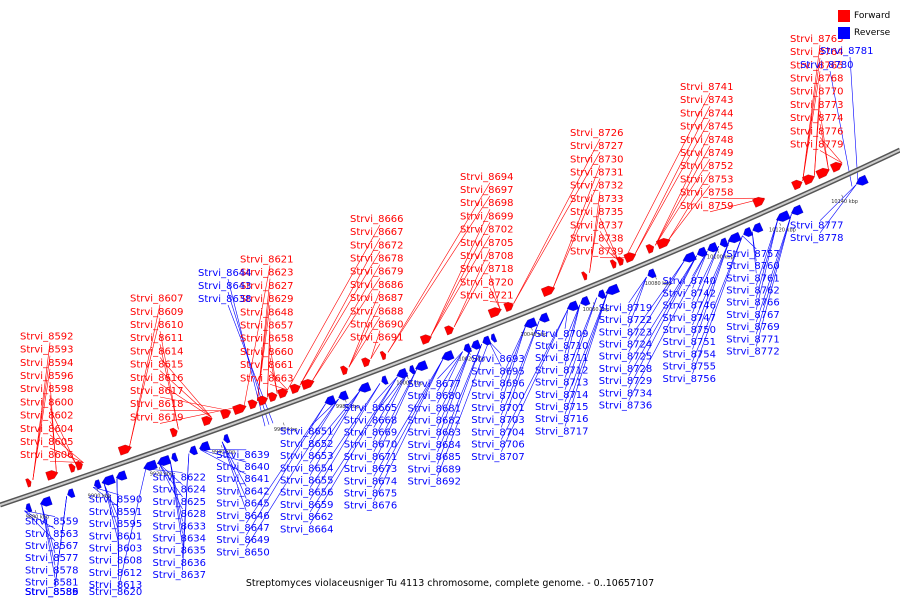 The height and width of the screenshot is (600, 900). Describe the element at coordinates (690, 379) in the screenshot. I see `gene-label: Strvi_8756` at that location.